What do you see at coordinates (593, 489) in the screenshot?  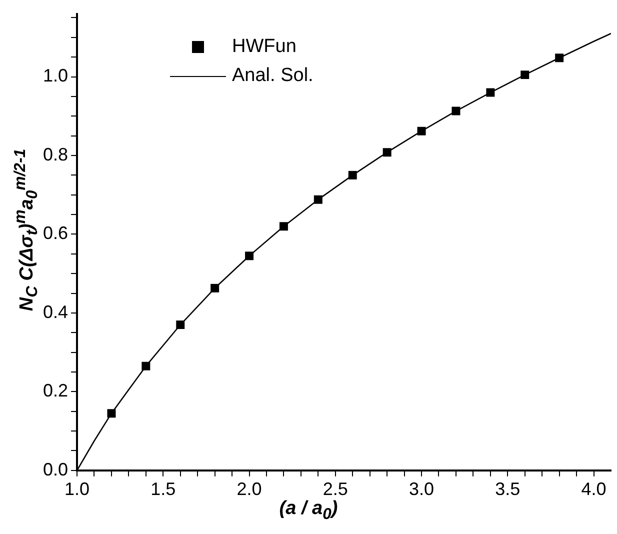 I see `x-tick-label: 4.0` at bounding box center [593, 489].